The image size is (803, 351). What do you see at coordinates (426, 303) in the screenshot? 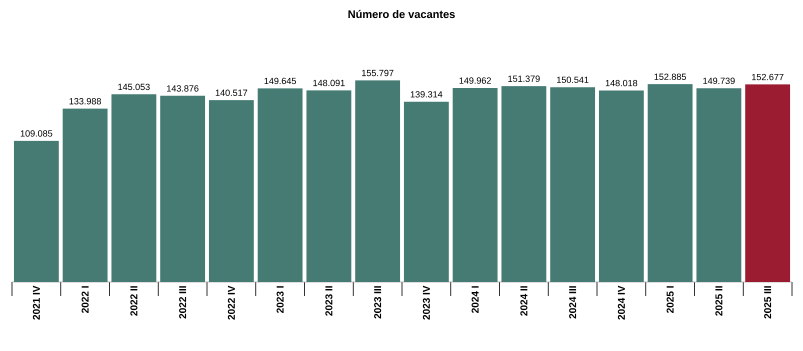
I see `x-tick-label: 2023 IV` at bounding box center [426, 303].